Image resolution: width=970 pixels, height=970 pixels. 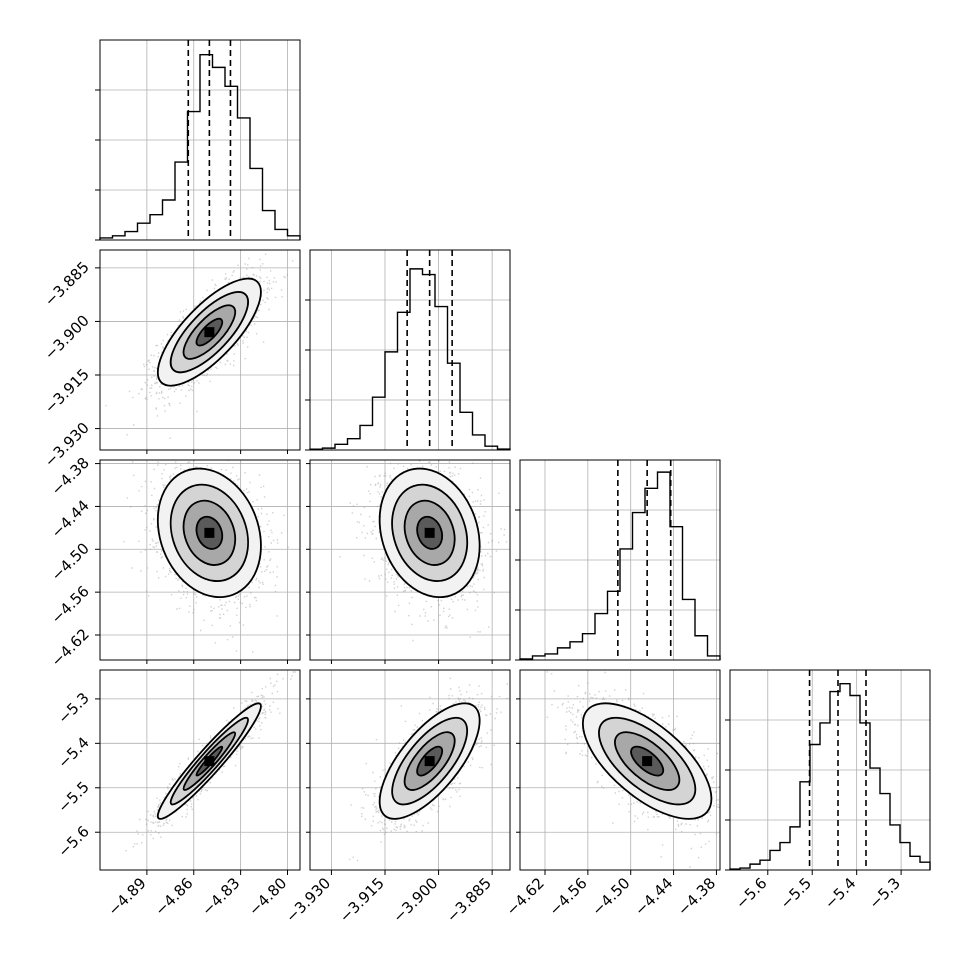 I want to click on y-tick-label: −5.3, so click(x=73, y=708).